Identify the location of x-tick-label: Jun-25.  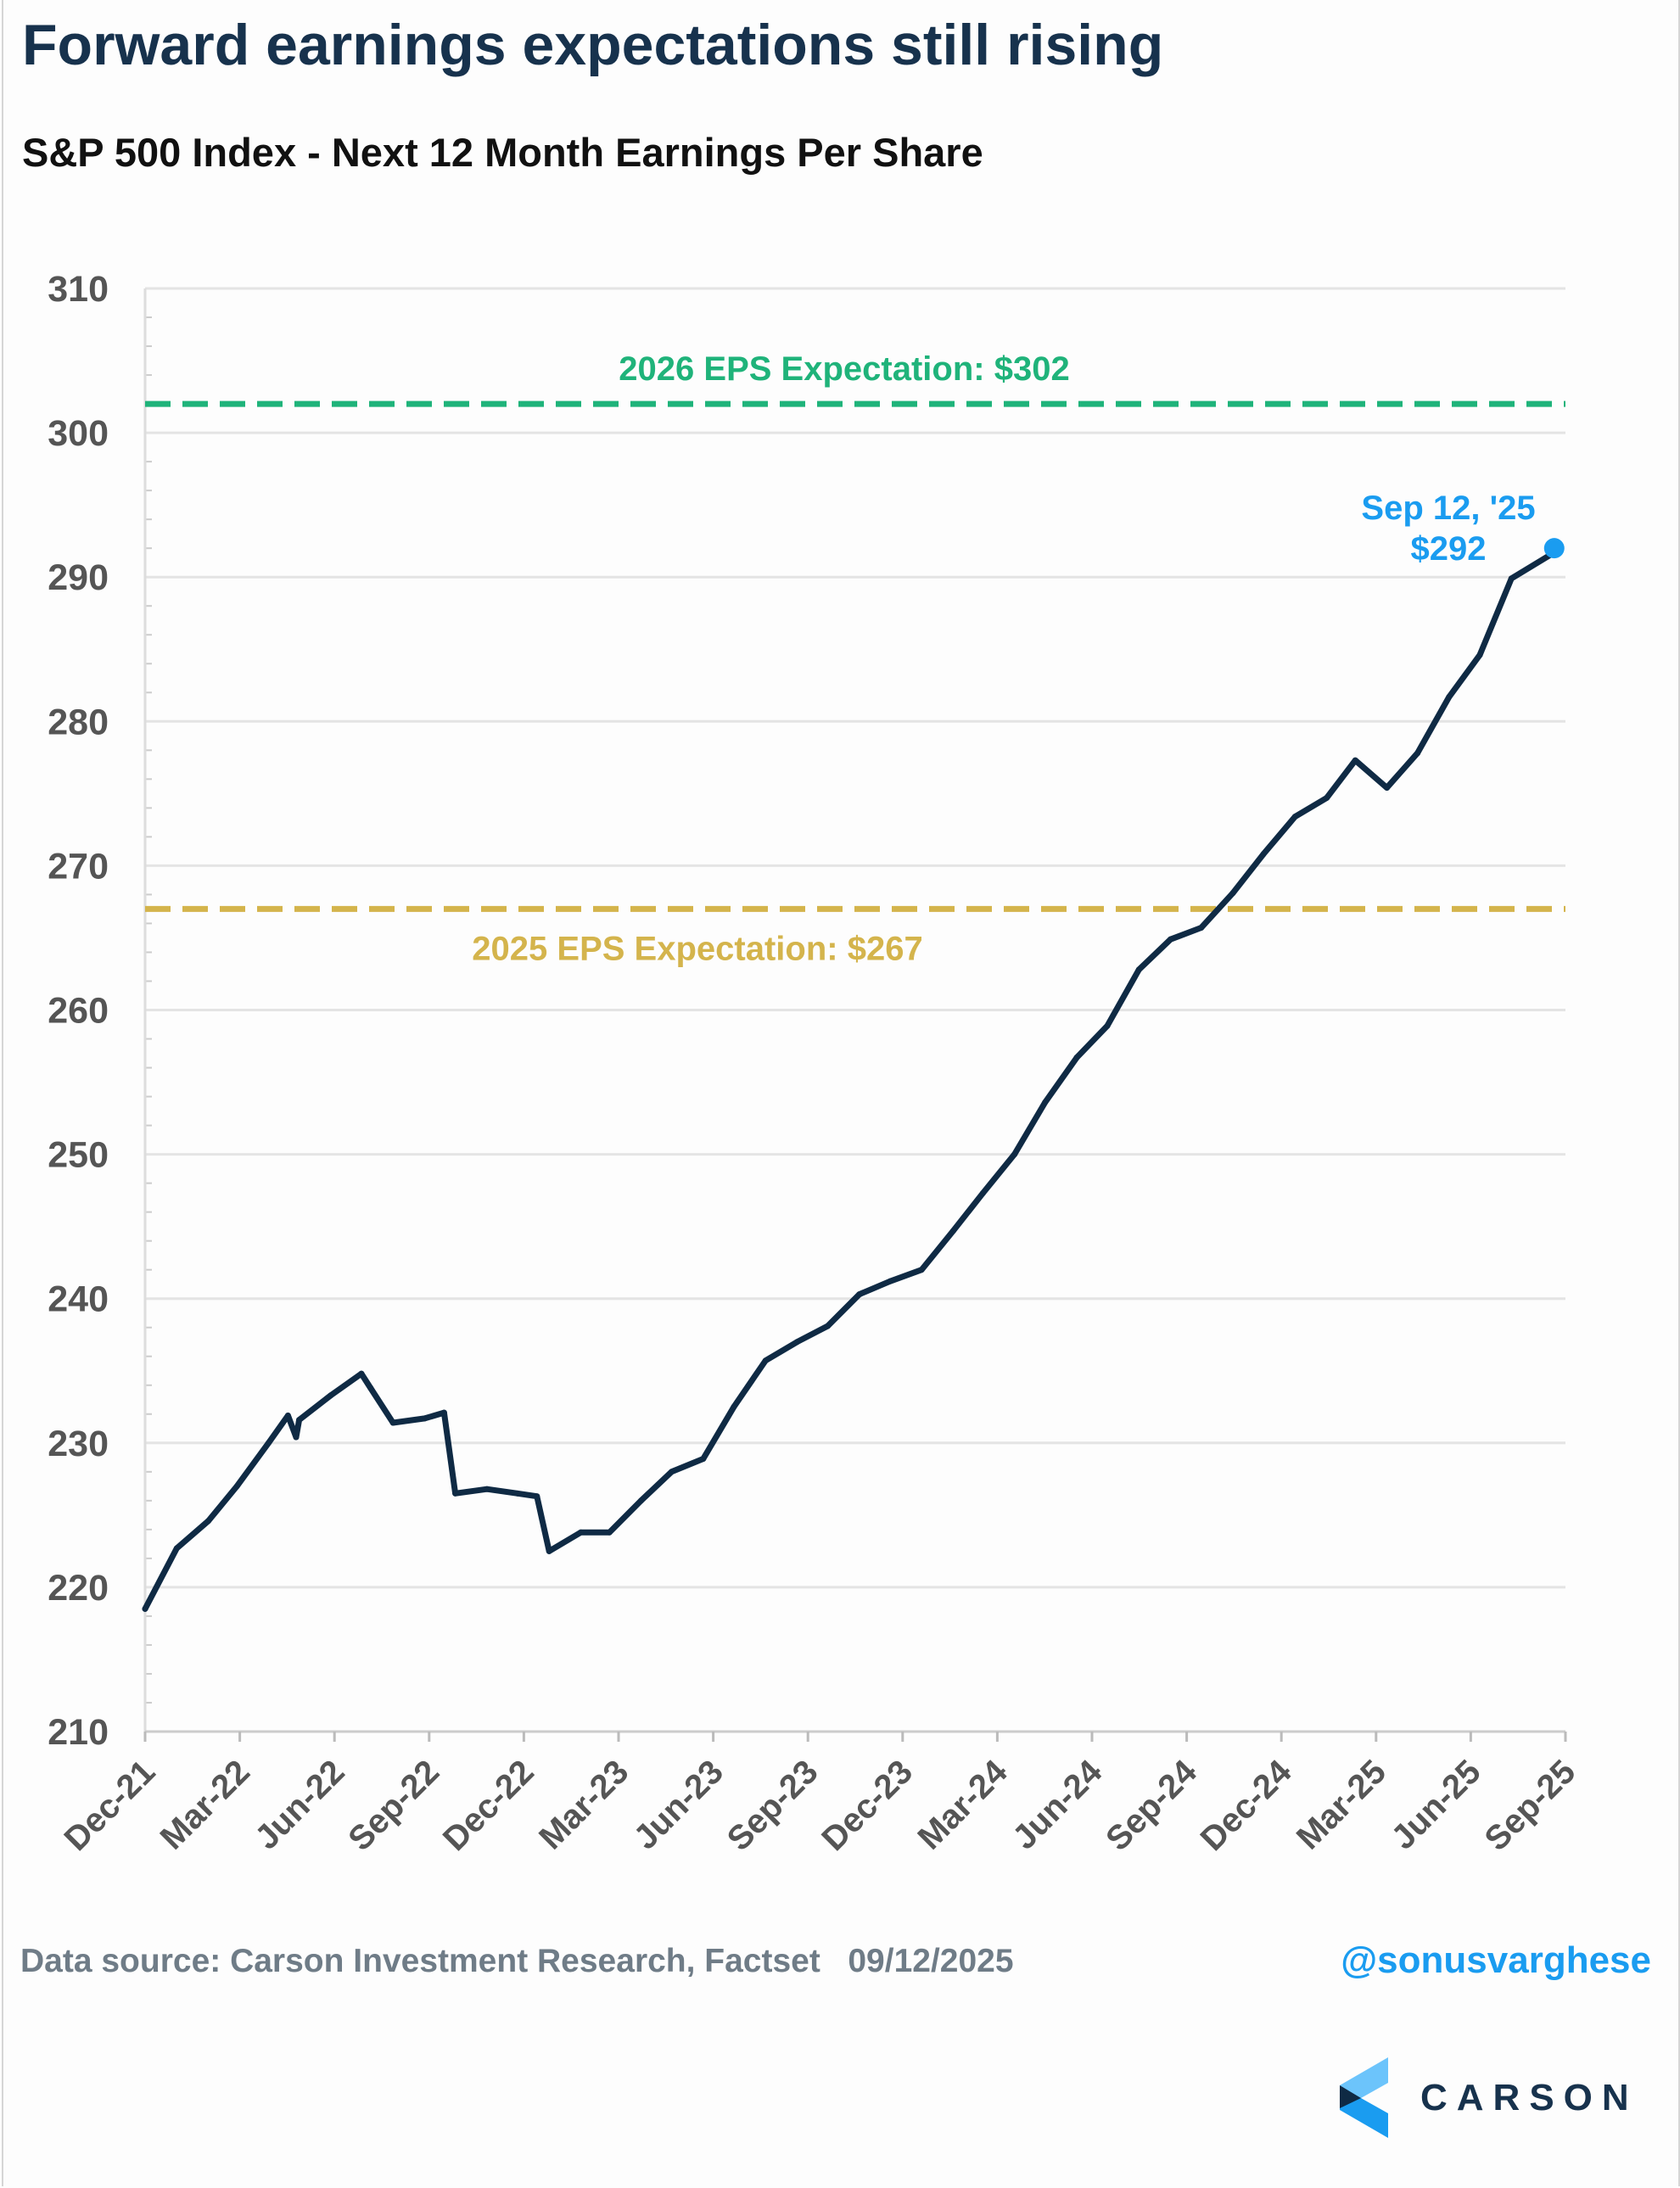
(1435, 1805).